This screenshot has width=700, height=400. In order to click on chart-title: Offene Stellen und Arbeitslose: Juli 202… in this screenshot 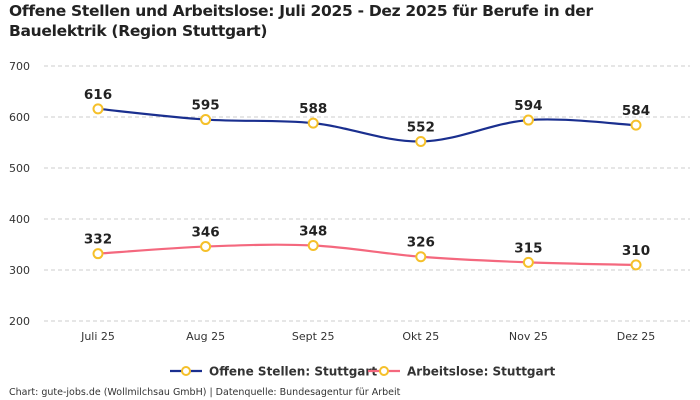, I will do `click(301, 21)`.